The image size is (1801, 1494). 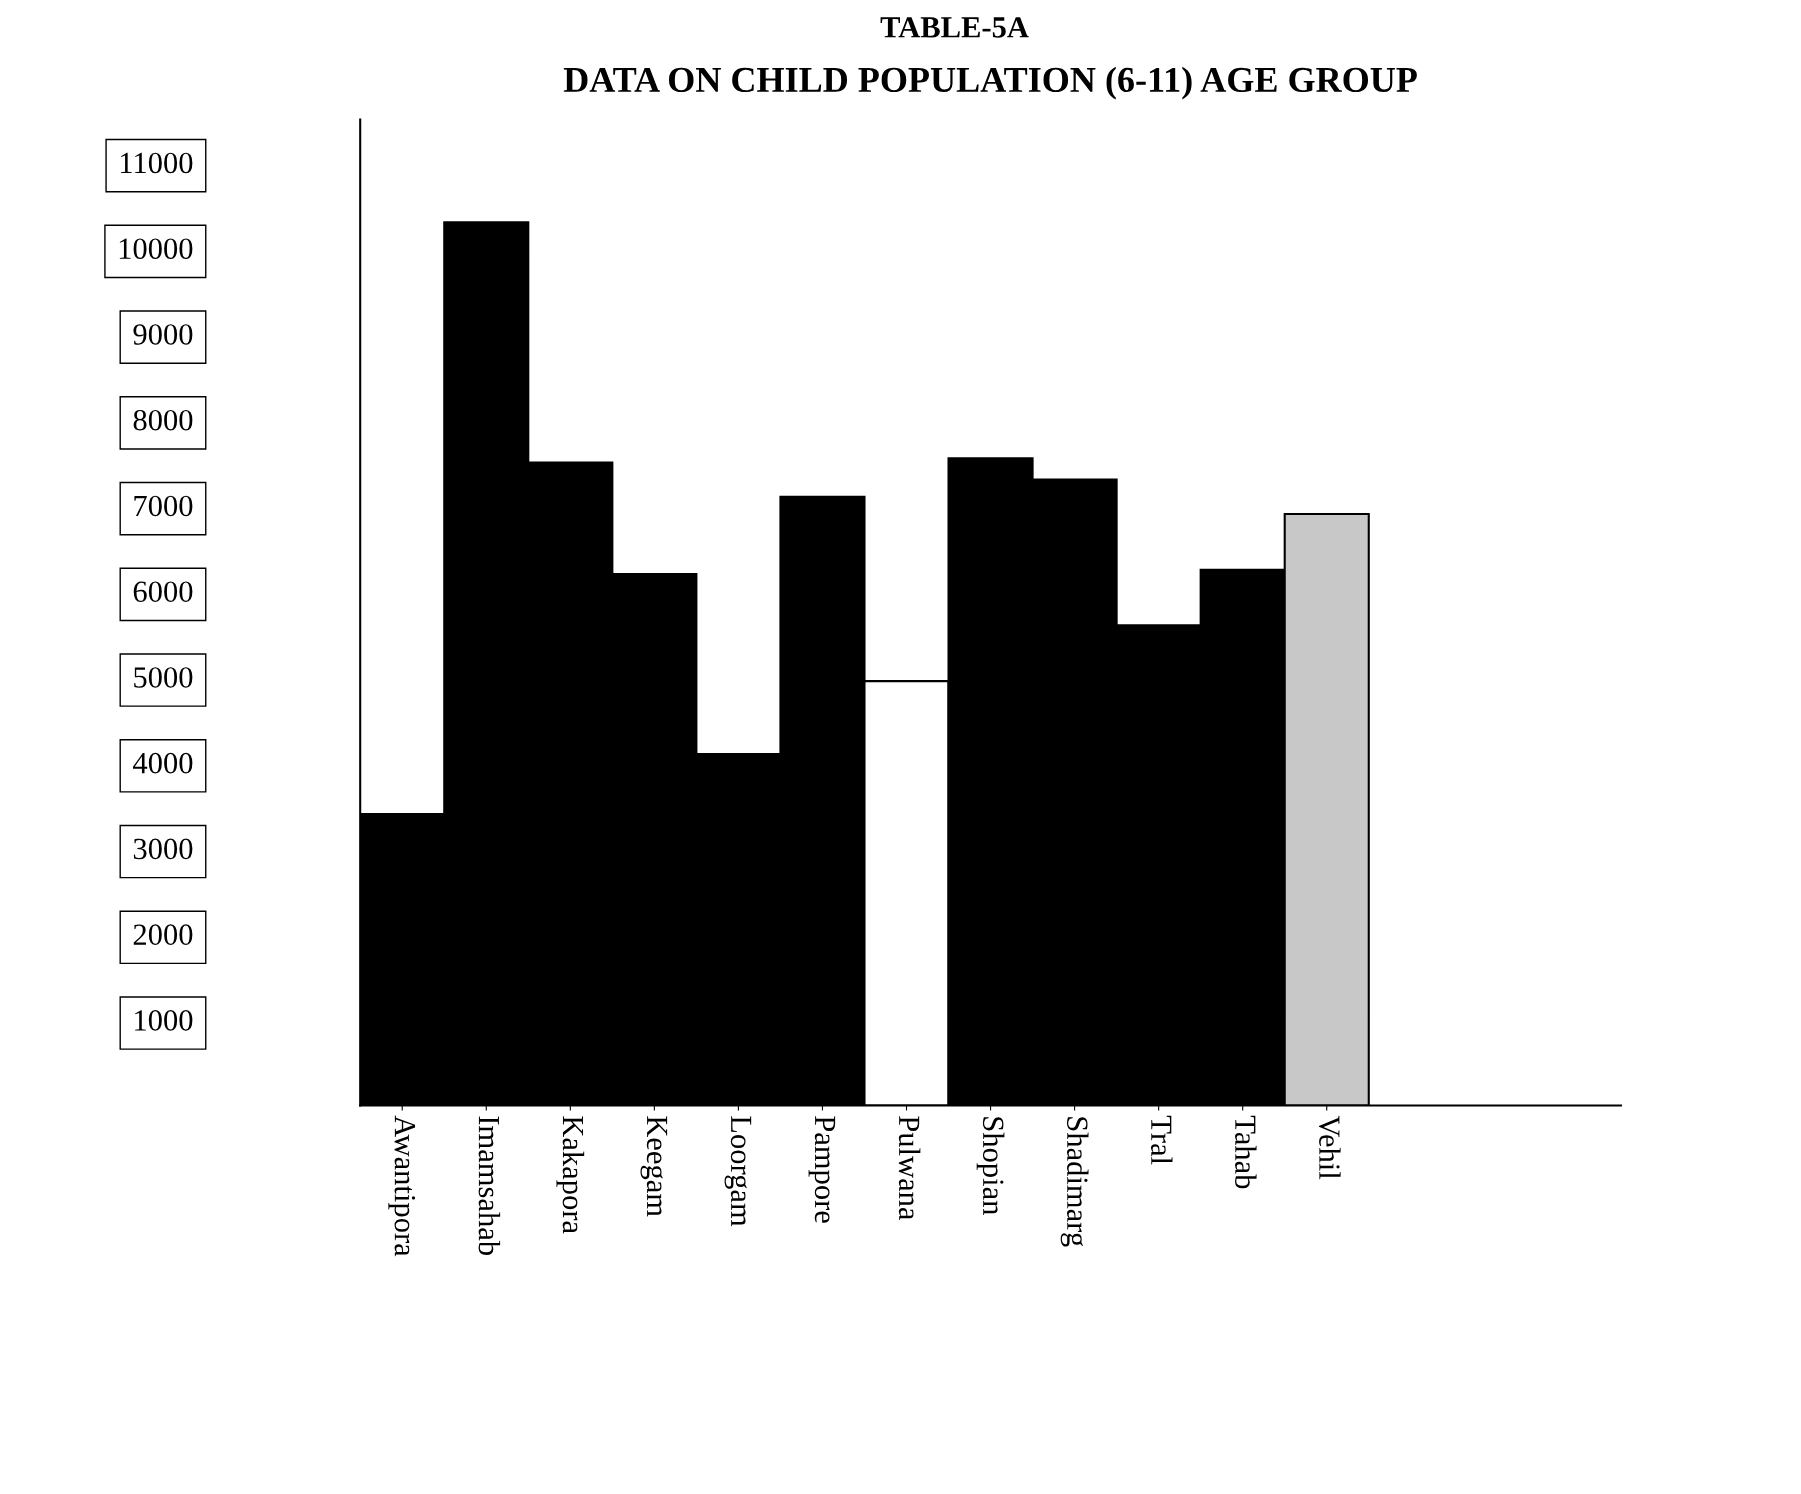 What do you see at coordinates (1074, 1182) in the screenshot?
I see `x-tick-label: Shadimarg` at bounding box center [1074, 1182].